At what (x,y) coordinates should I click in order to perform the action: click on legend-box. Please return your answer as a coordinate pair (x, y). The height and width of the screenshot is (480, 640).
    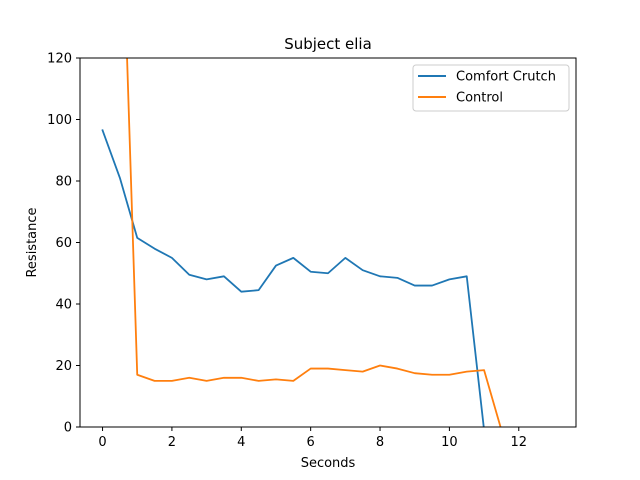
    Looking at the image, I should click on (491, 88).